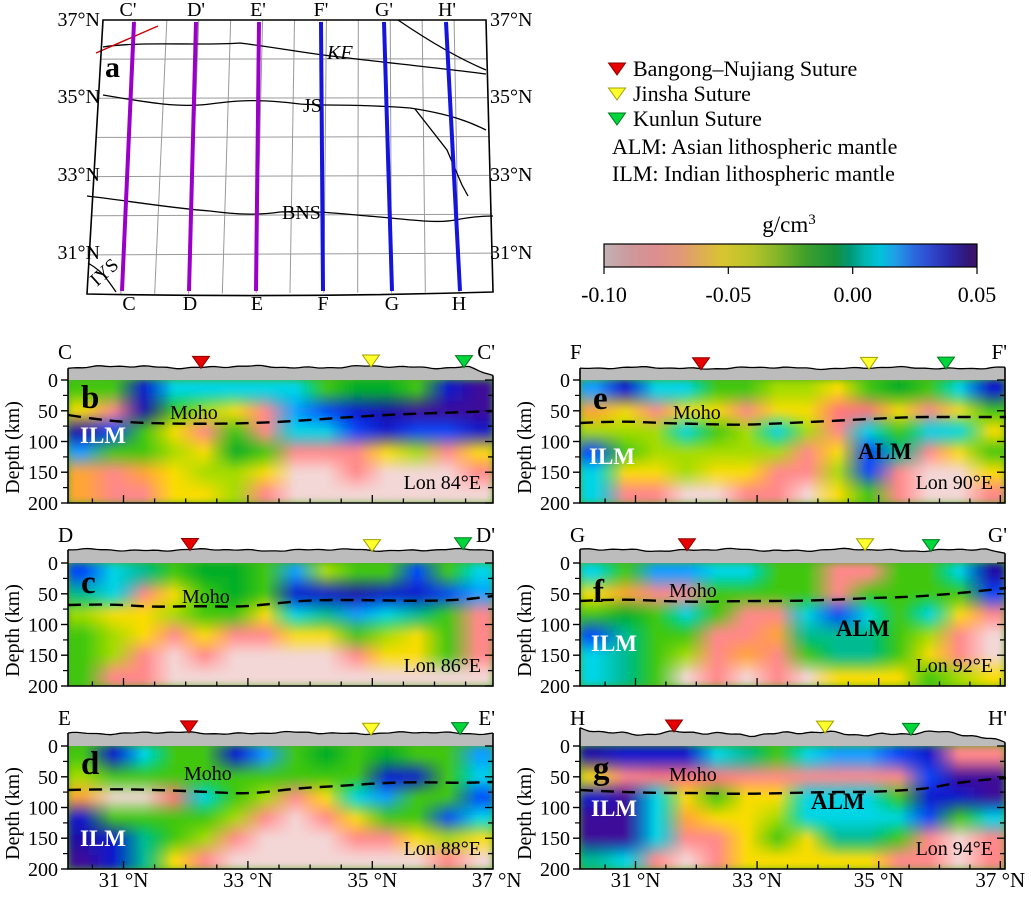 The width and height of the screenshot is (1031, 897). What do you see at coordinates (339, 53) in the screenshot?
I see `svg-text: KF` at bounding box center [339, 53].